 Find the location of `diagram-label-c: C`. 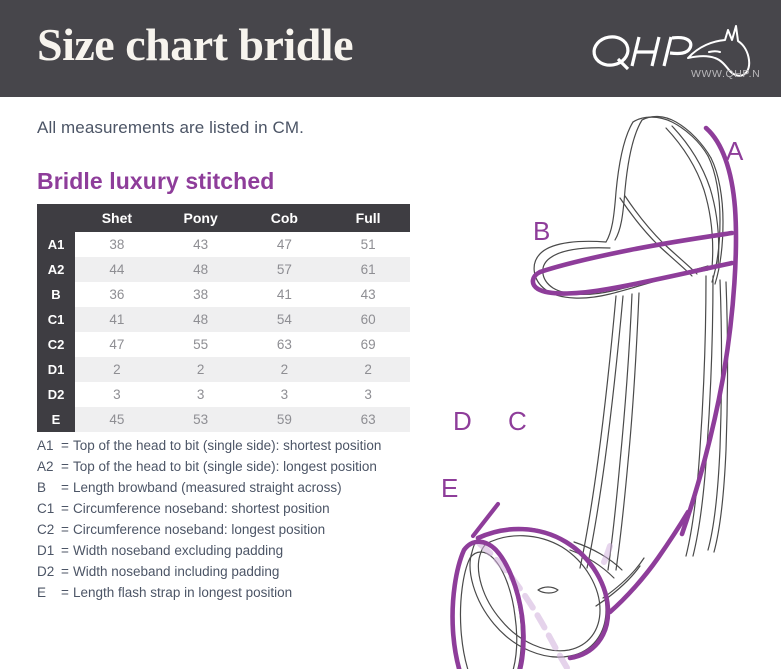

diagram-label-c: C is located at coordinates (517, 421).